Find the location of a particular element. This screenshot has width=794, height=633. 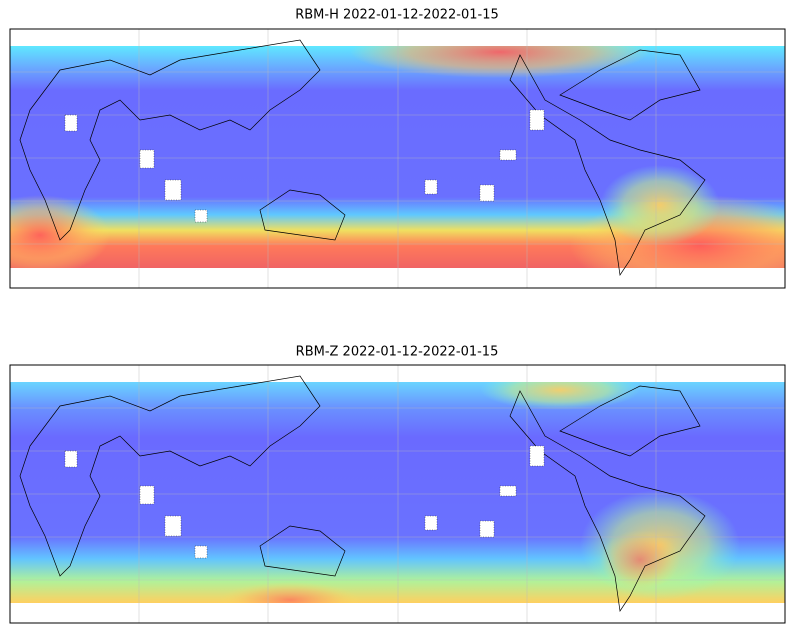

panel-title: RBM-H 2022-01-12-2022-01-15 is located at coordinates (397, 15).